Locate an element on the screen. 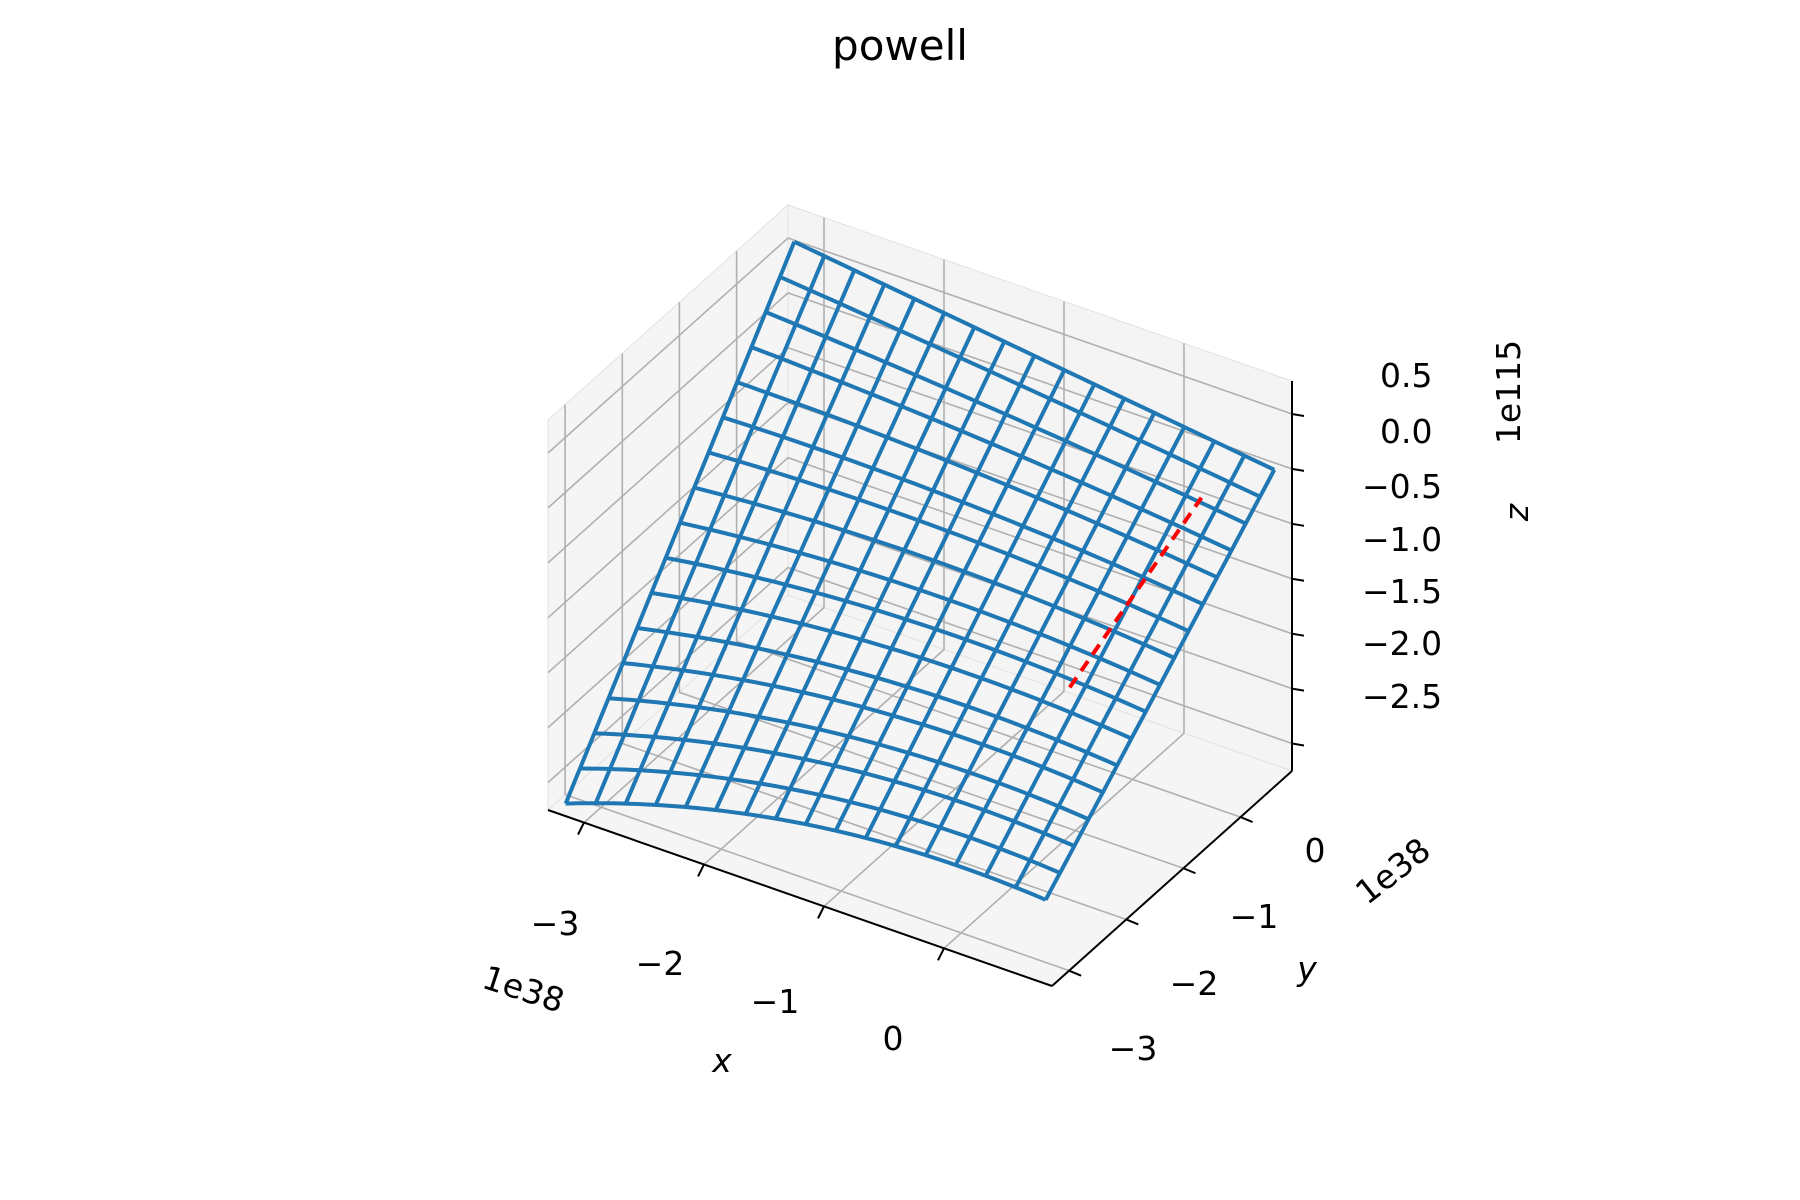 The image size is (1800, 1200). chart-title: powell is located at coordinates (900, 45).